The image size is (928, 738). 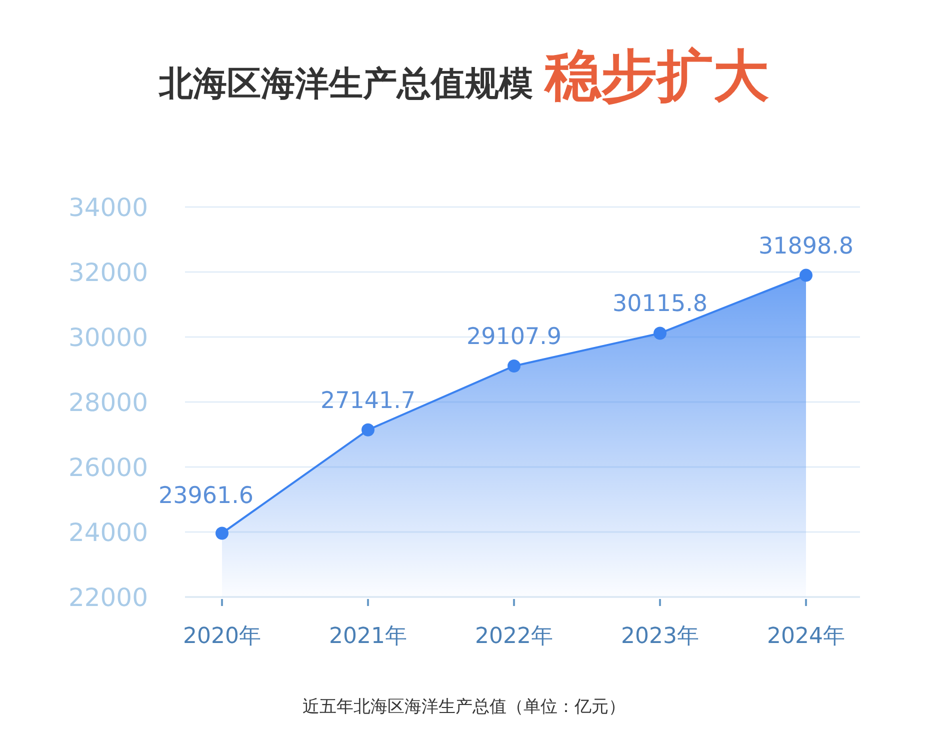 What do you see at coordinates (108, 207) in the screenshot?
I see `y-tick-label: 34000` at bounding box center [108, 207].